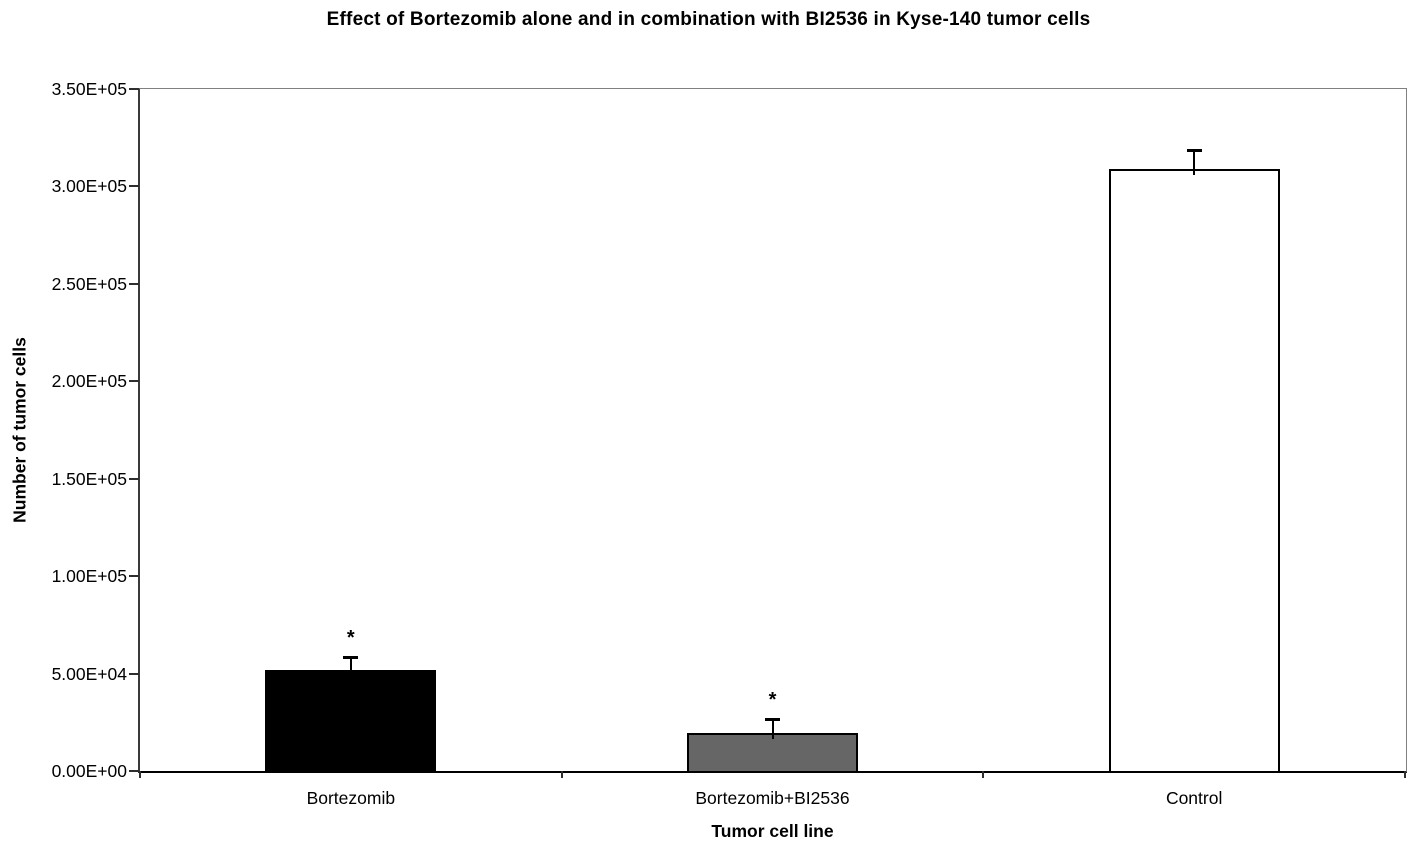 This screenshot has height=849, width=1417. I want to click on category-label: Control, so click(1194, 798).